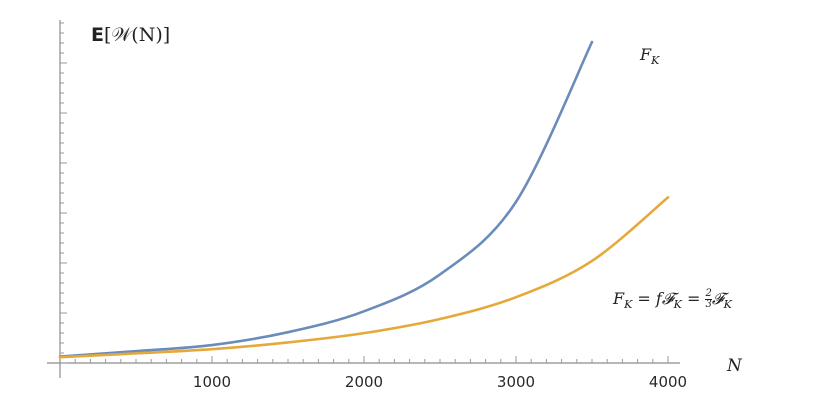 This screenshot has height=416, width=831. Describe the element at coordinates (734, 366) in the screenshot. I see `x-axis-label: N` at that location.